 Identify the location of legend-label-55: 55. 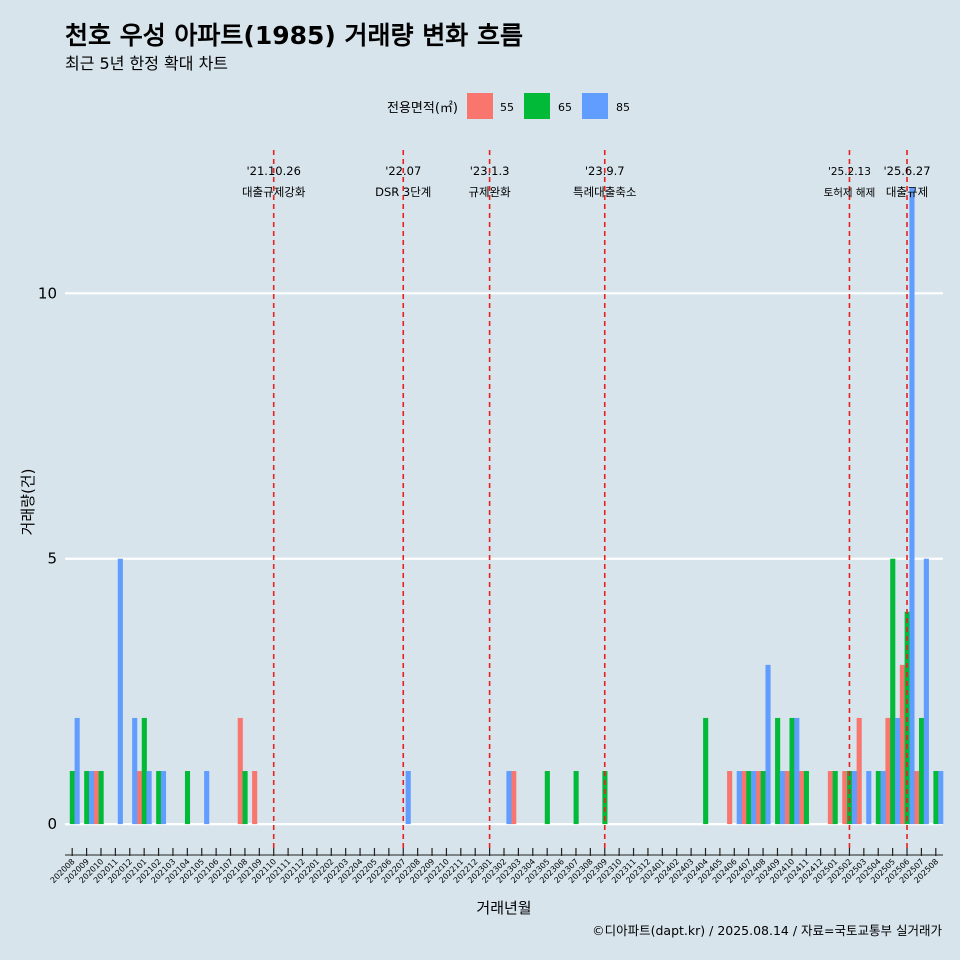
(507, 107).